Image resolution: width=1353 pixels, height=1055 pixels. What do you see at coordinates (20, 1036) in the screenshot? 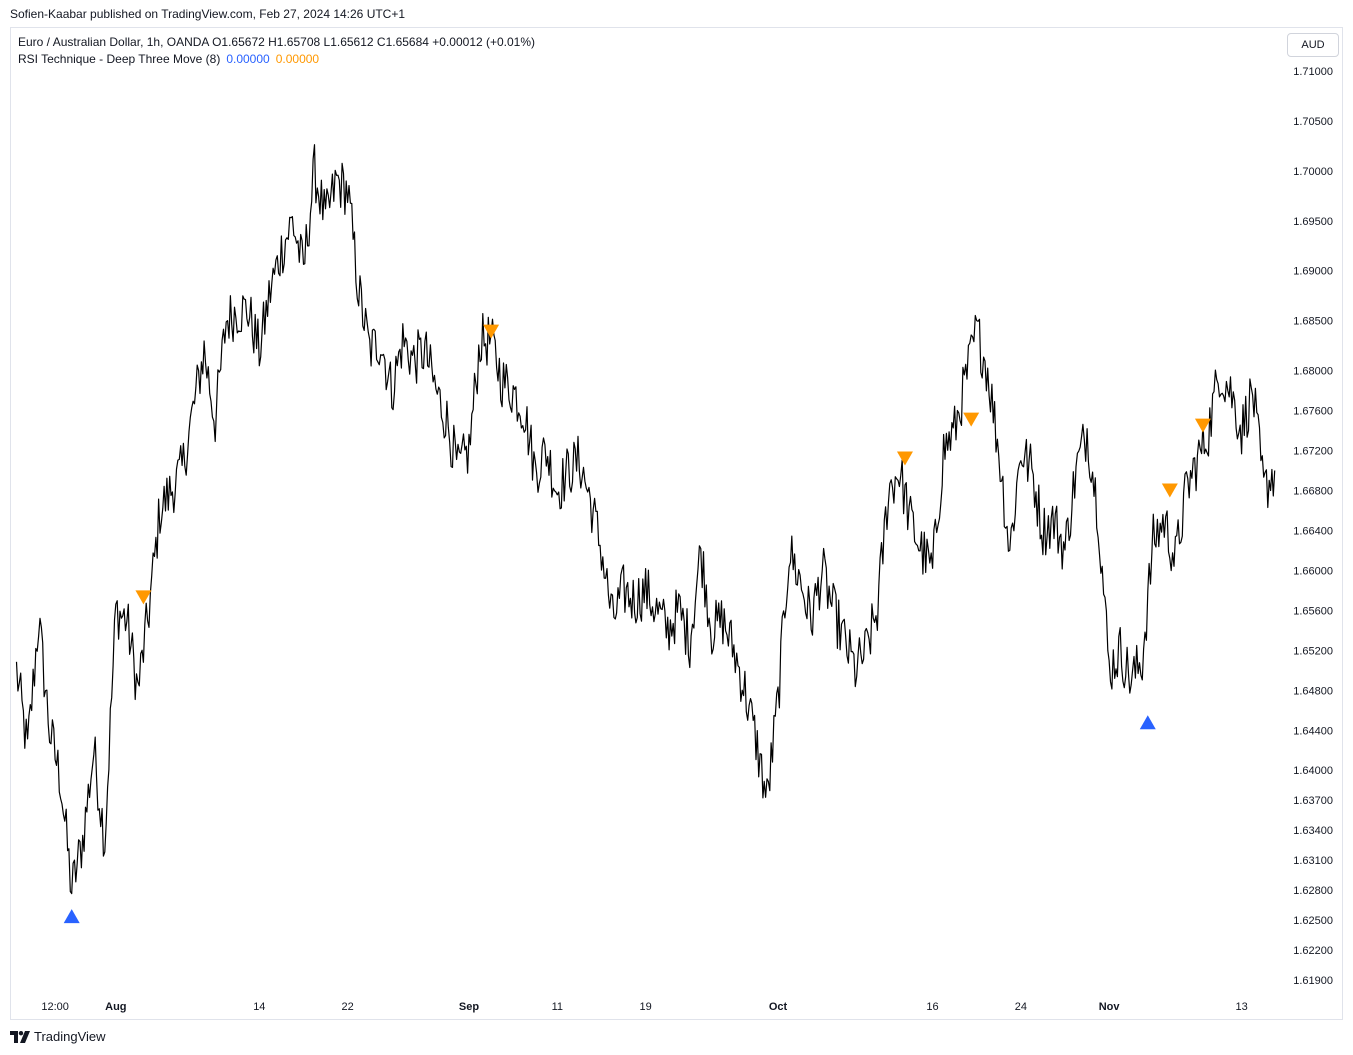
I see `tradingview-logo-icon` at bounding box center [20, 1036].